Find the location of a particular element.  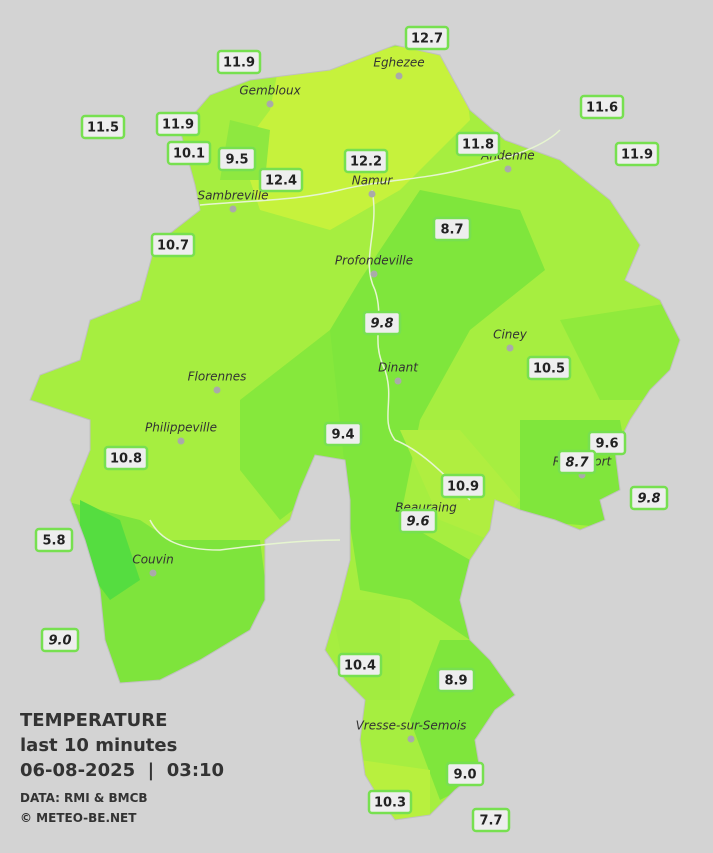

station-value: 10.7 is located at coordinates (173, 246).